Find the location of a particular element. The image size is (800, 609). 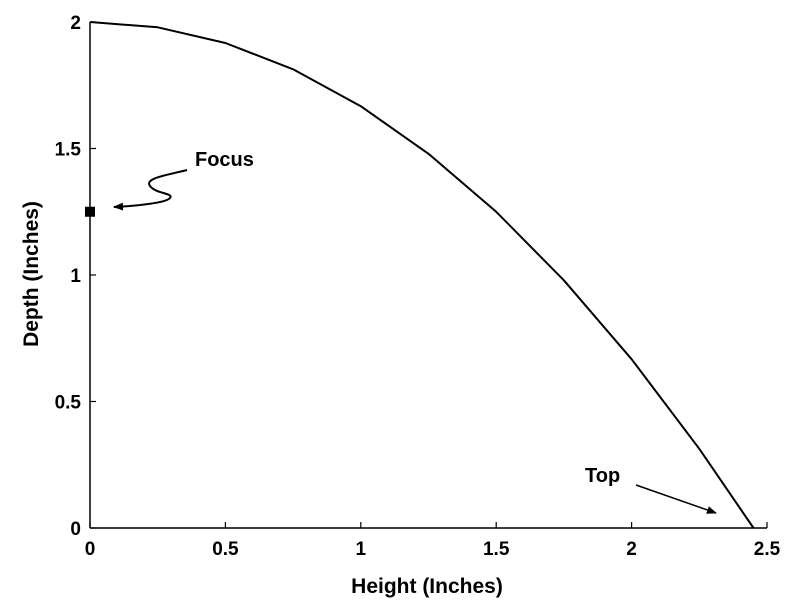

focus-arrow is located at coordinates (150, 190).